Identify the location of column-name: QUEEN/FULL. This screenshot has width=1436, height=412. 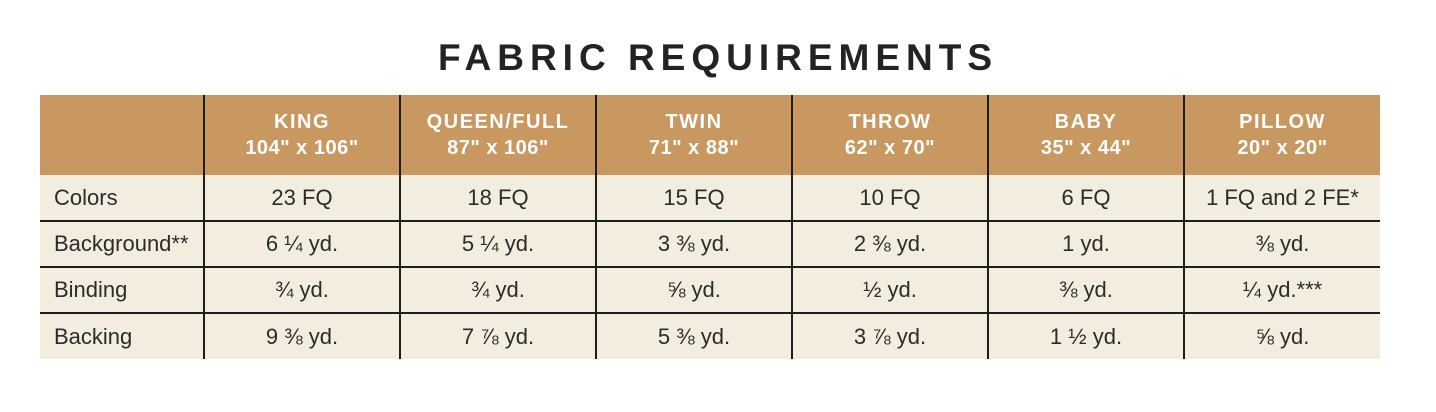
(498, 122).